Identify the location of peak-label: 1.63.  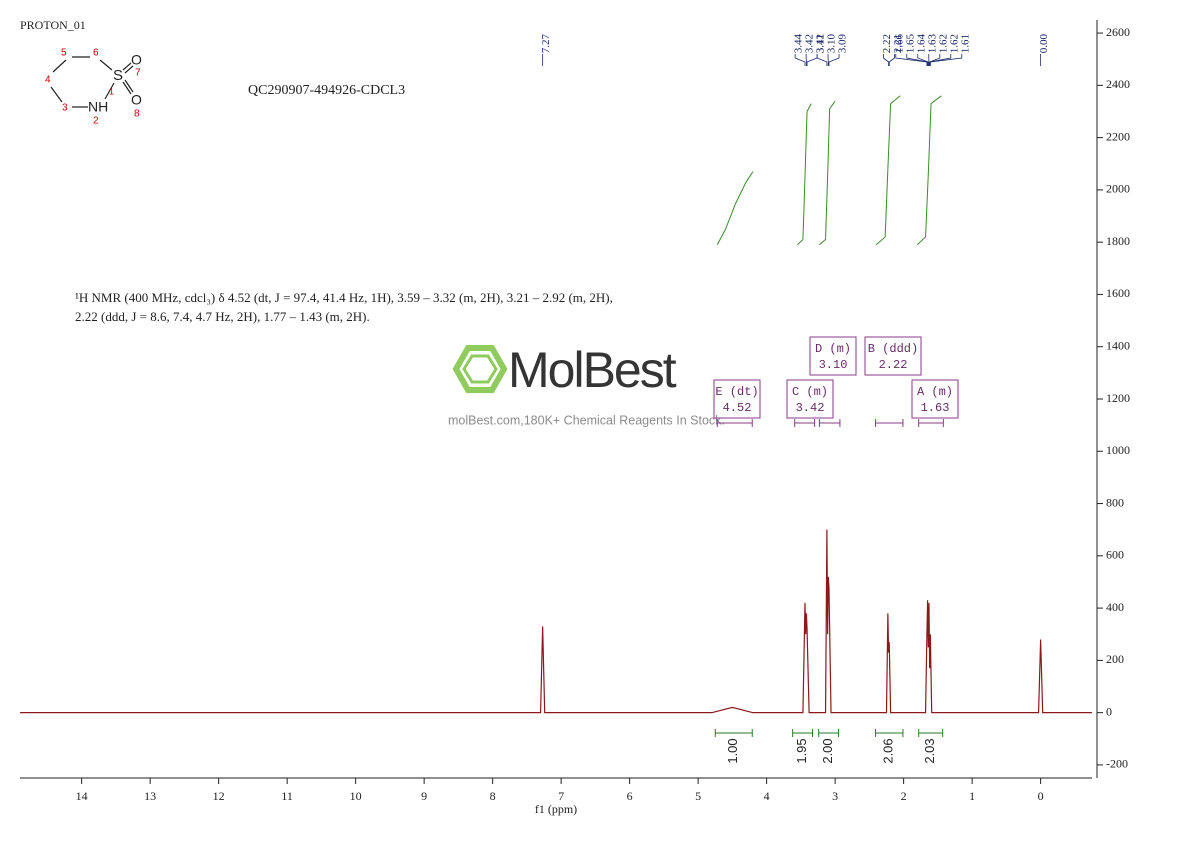
(932, 44).